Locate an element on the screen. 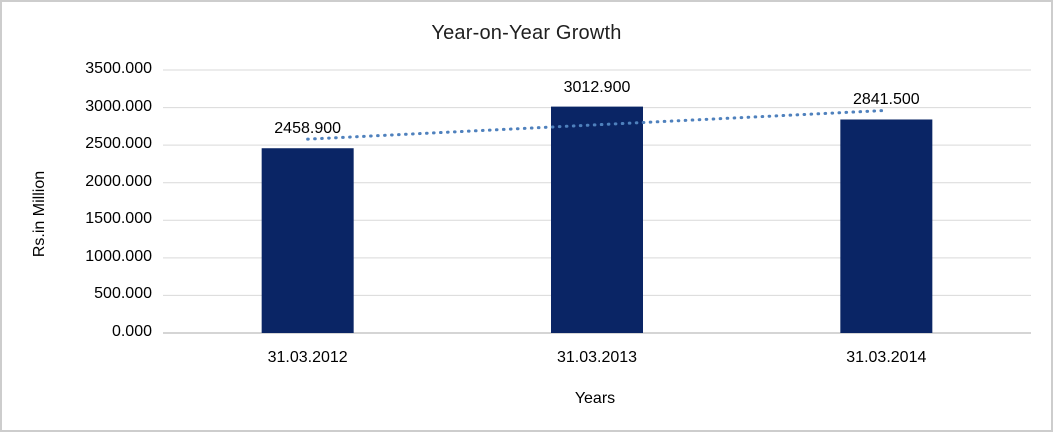 The image size is (1053, 432). x-axis-title: Years is located at coordinates (595, 398).